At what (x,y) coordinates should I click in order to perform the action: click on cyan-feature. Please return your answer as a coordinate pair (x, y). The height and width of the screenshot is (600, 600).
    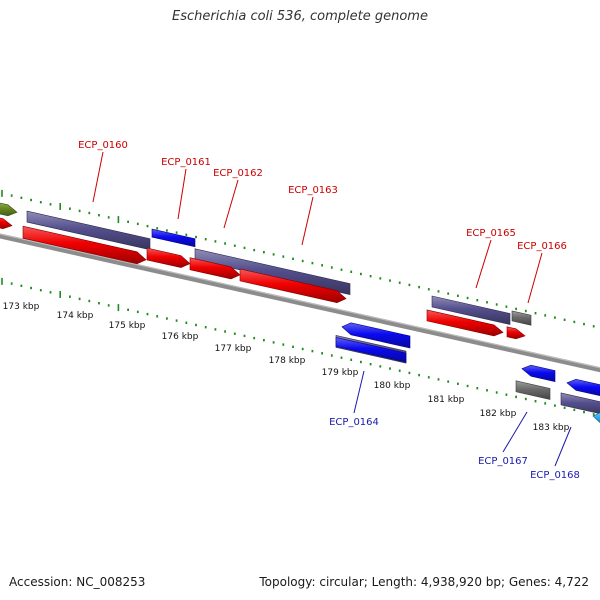
    Looking at the image, I should click on (596, 418).